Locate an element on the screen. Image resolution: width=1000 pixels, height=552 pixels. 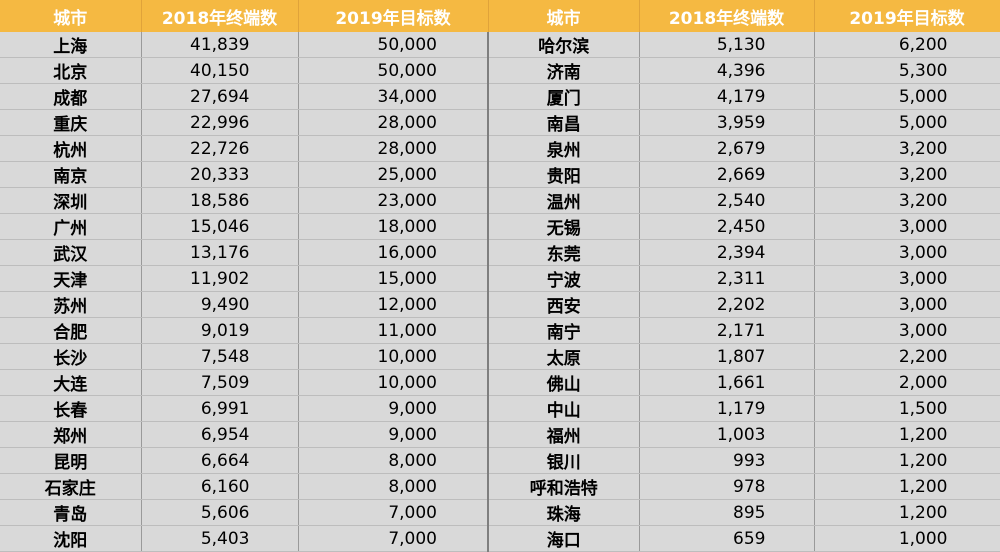
cell-city-right: 佛山 is located at coordinates (563, 382).